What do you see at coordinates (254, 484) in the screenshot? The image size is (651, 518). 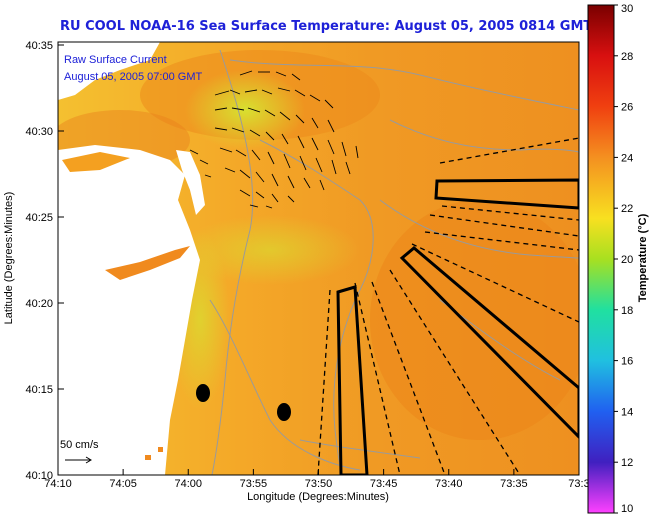 I see `x-tick-label: 73:55` at bounding box center [254, 484].